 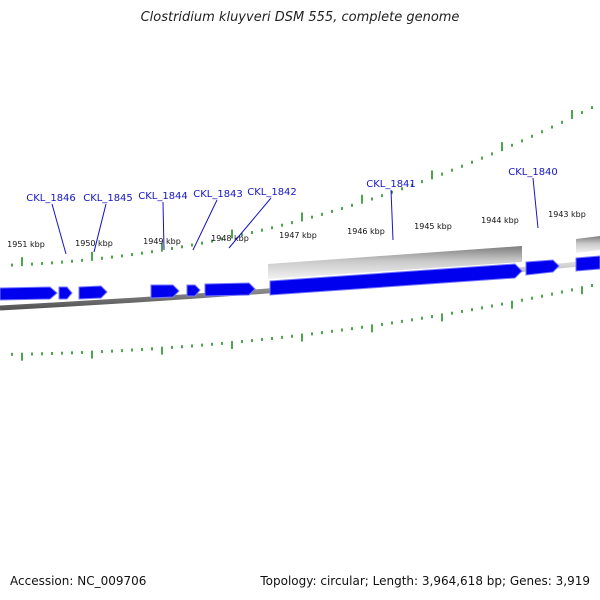 I want to click on ruler-tick-label: 1949 kbp, so click(x=162, y=241).